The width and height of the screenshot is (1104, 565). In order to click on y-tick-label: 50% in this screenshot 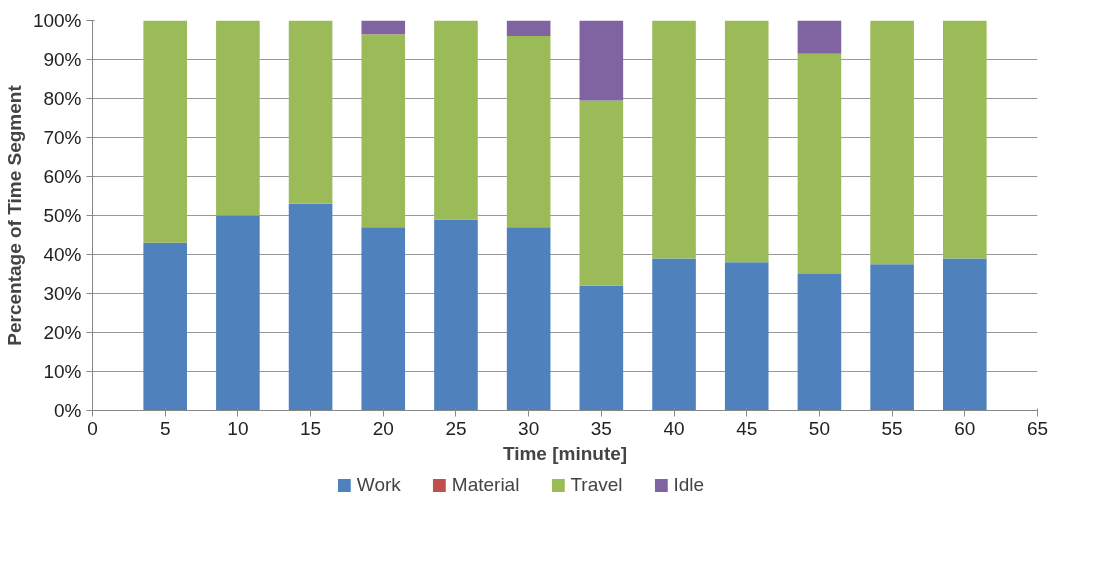, I will do `click(62, 215)`.